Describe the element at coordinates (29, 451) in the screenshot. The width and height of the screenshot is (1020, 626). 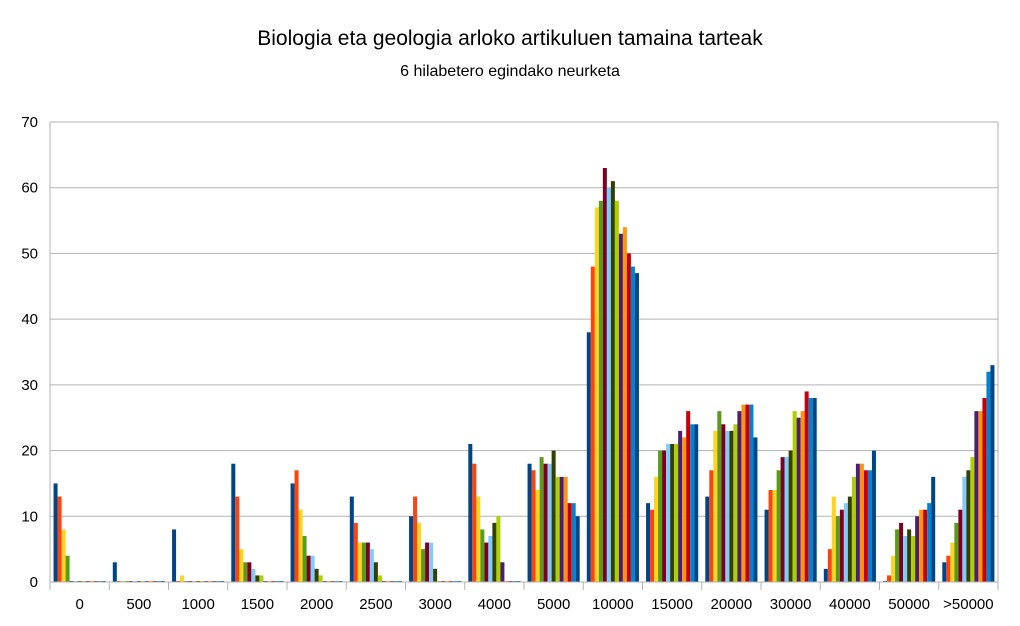
I see `y-tick-label: 20` at that location.